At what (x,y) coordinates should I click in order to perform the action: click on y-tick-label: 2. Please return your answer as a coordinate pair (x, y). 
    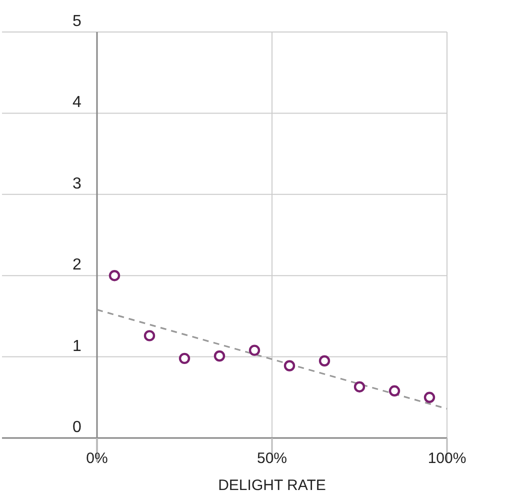
    Looking at the image, I should click on (77, 265).